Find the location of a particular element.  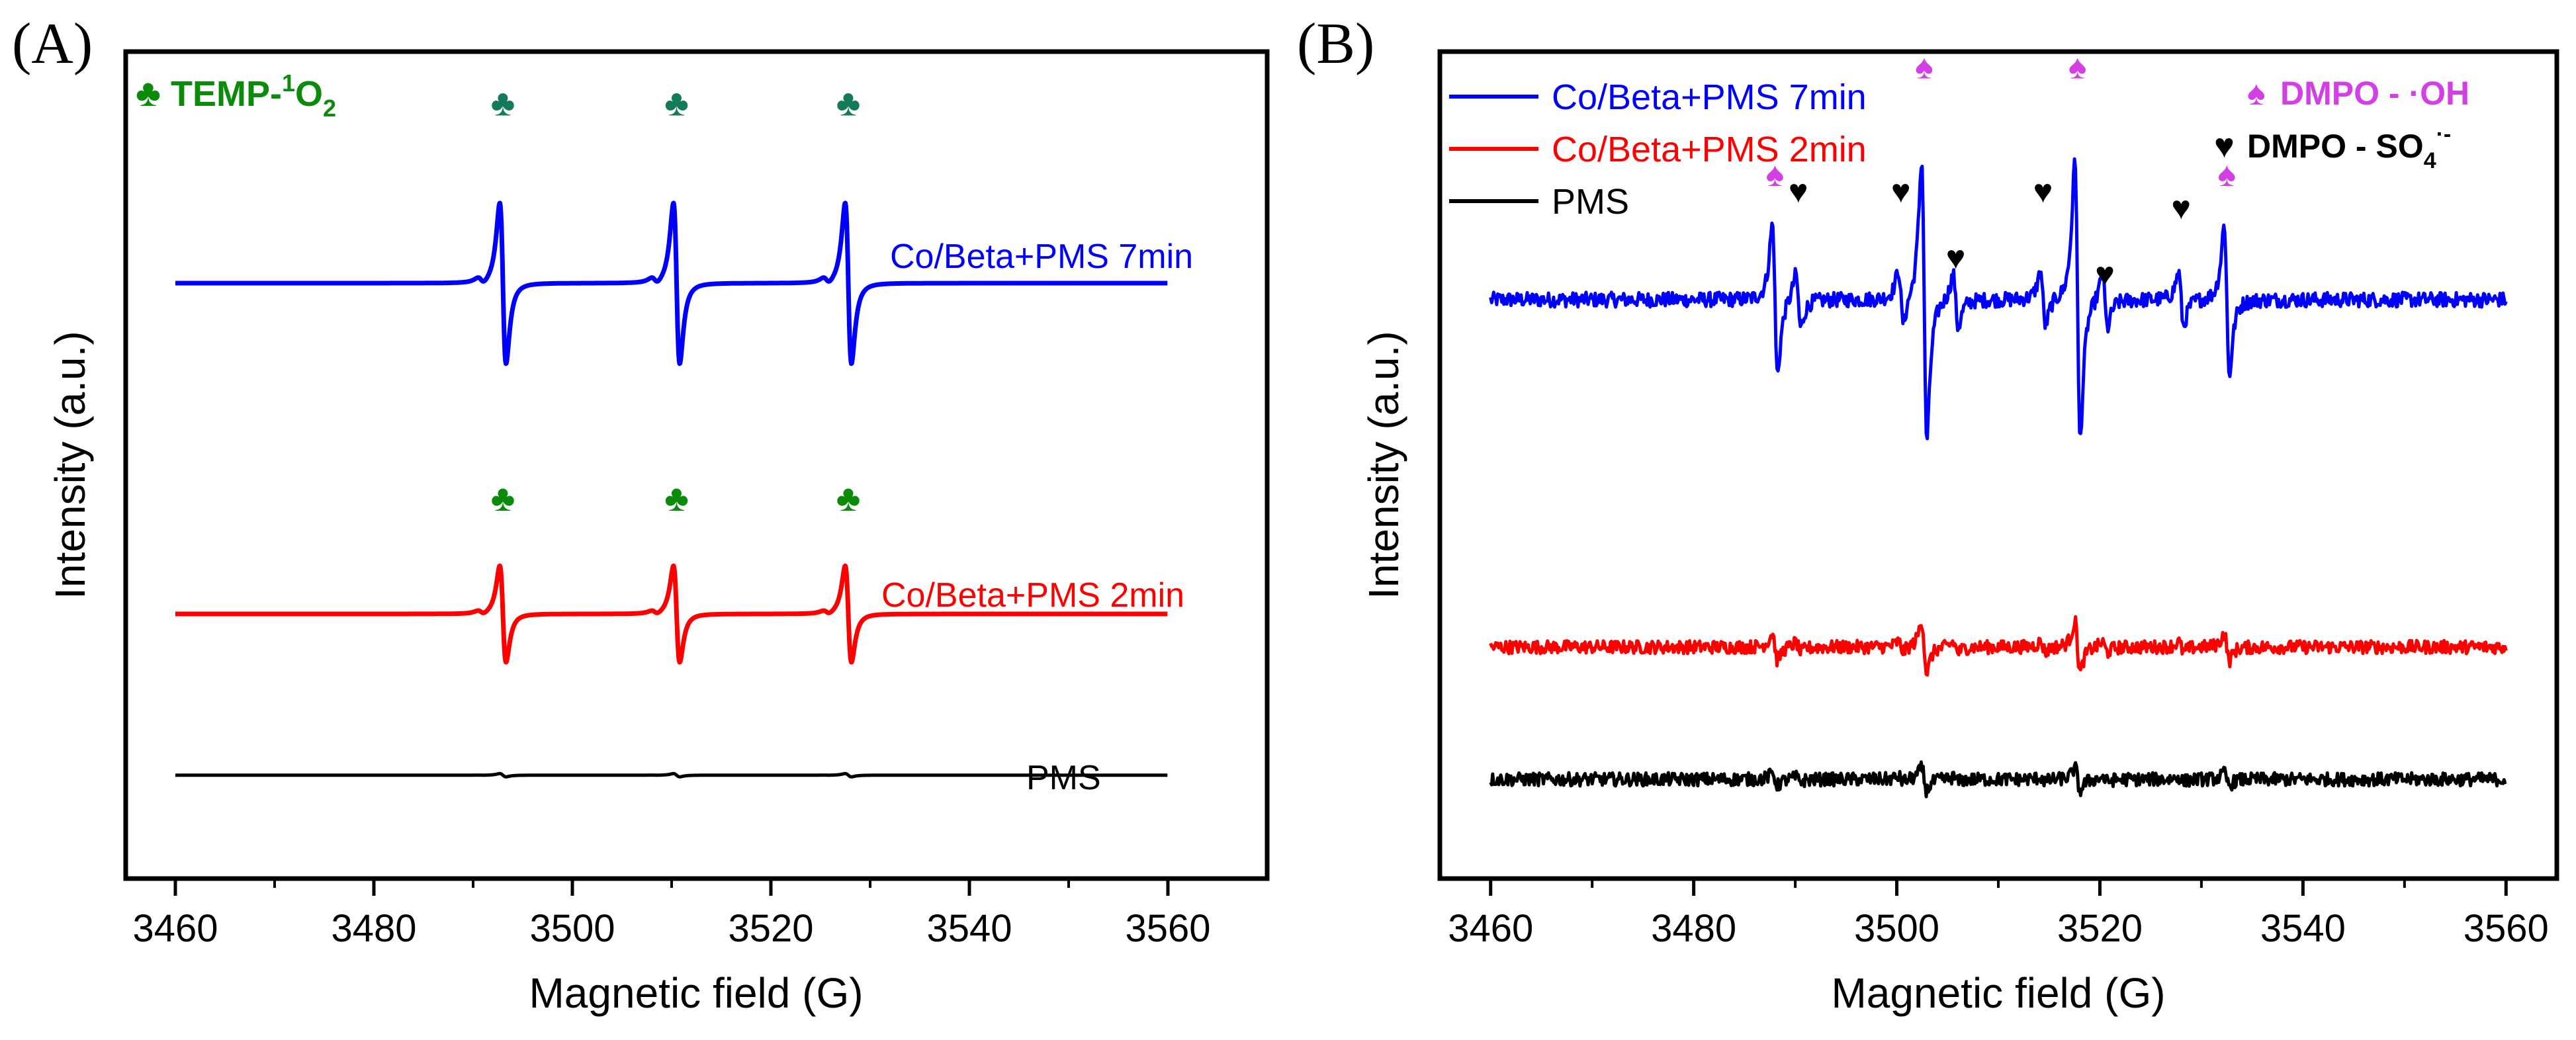

so4-sup: ·- is located at coordinates (2444, 134).